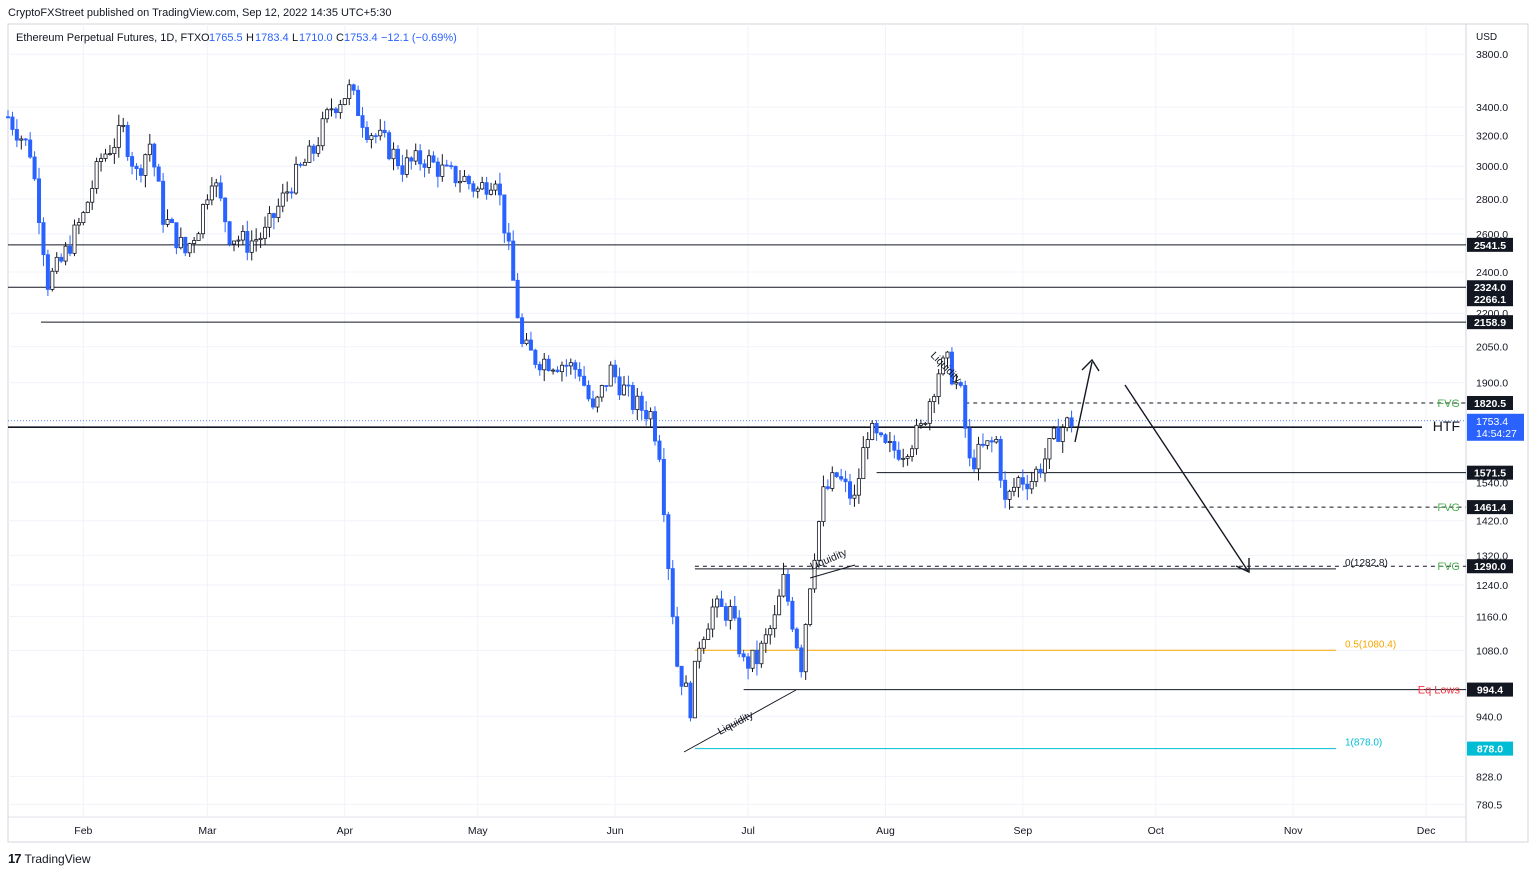 This screenshot has height=874, width=1536. I want to click on y-tick-label: 2050.0, so click(1492, 348).